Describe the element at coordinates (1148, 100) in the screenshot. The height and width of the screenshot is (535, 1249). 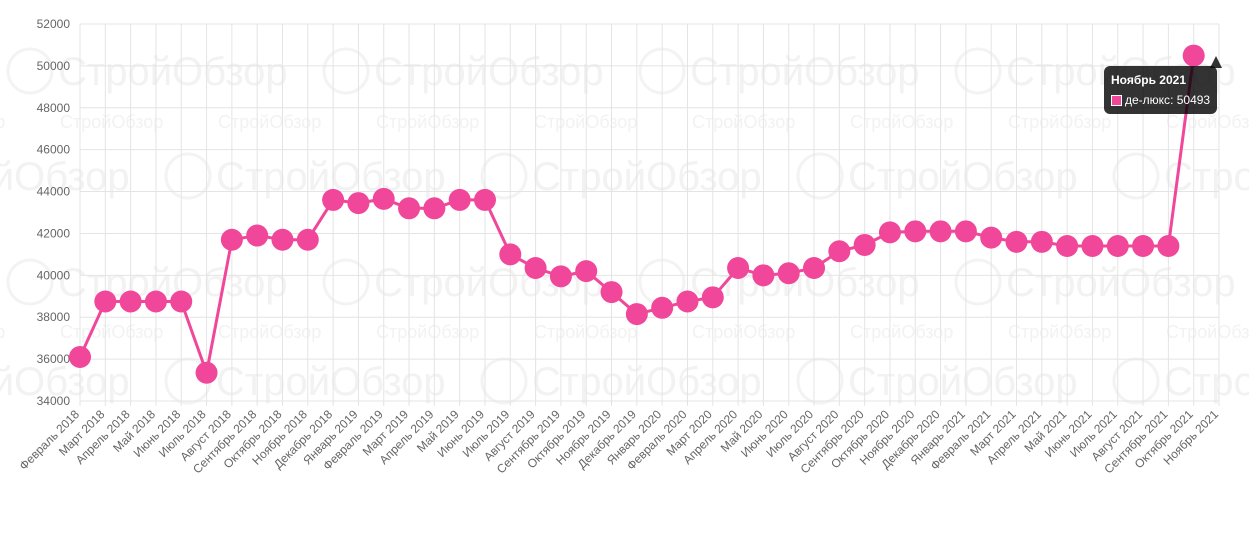
I see `tooltip-series-label: де-люкс` at that location.